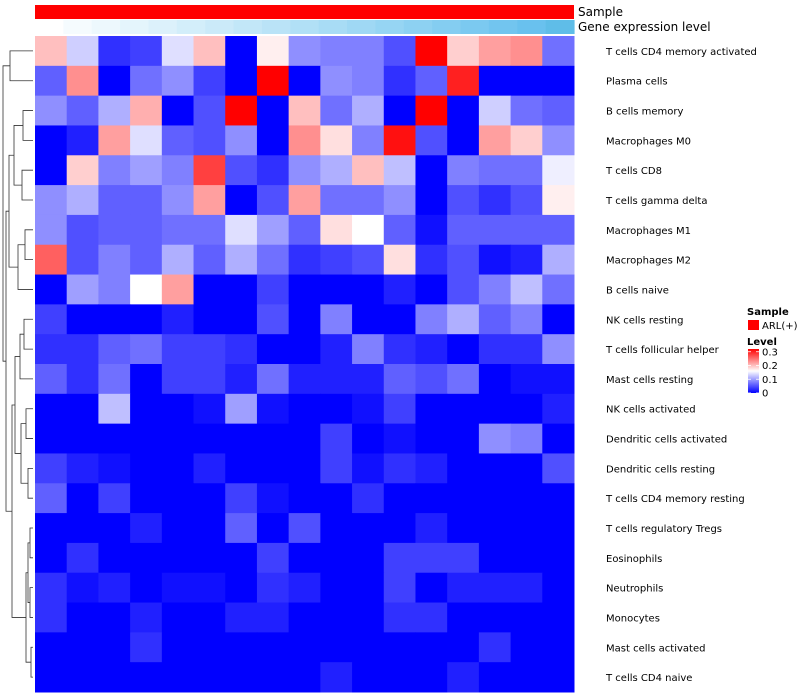 This screenshot has width=800, height=700. I want to click on column-annotation-bars, so click(305, 19).